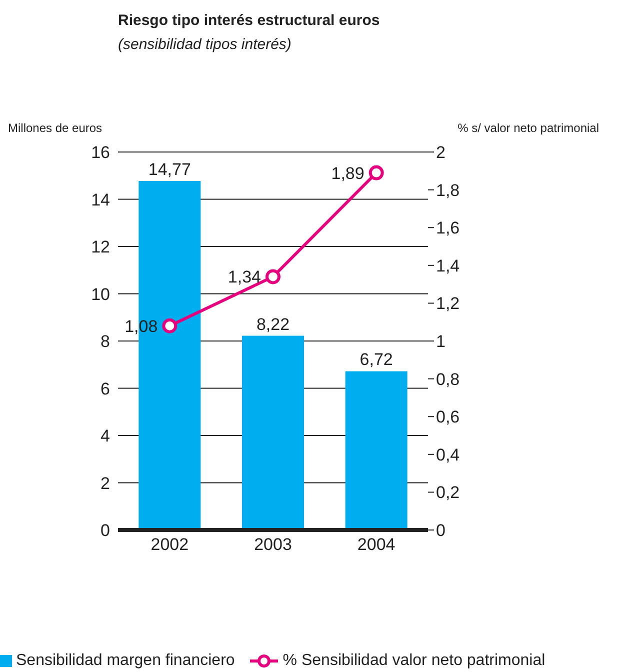 The width and height of the screenshot is (621, 672). Describe the element at coordinates (376, 360) in the screenshot. I see `data-label: 6,72` at that location.